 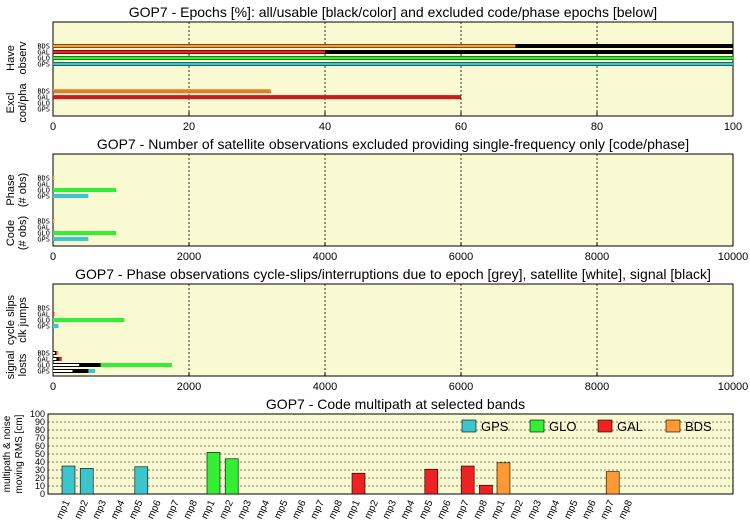 I want to click on bar-satellite-gps, so click(x=63, y=371).